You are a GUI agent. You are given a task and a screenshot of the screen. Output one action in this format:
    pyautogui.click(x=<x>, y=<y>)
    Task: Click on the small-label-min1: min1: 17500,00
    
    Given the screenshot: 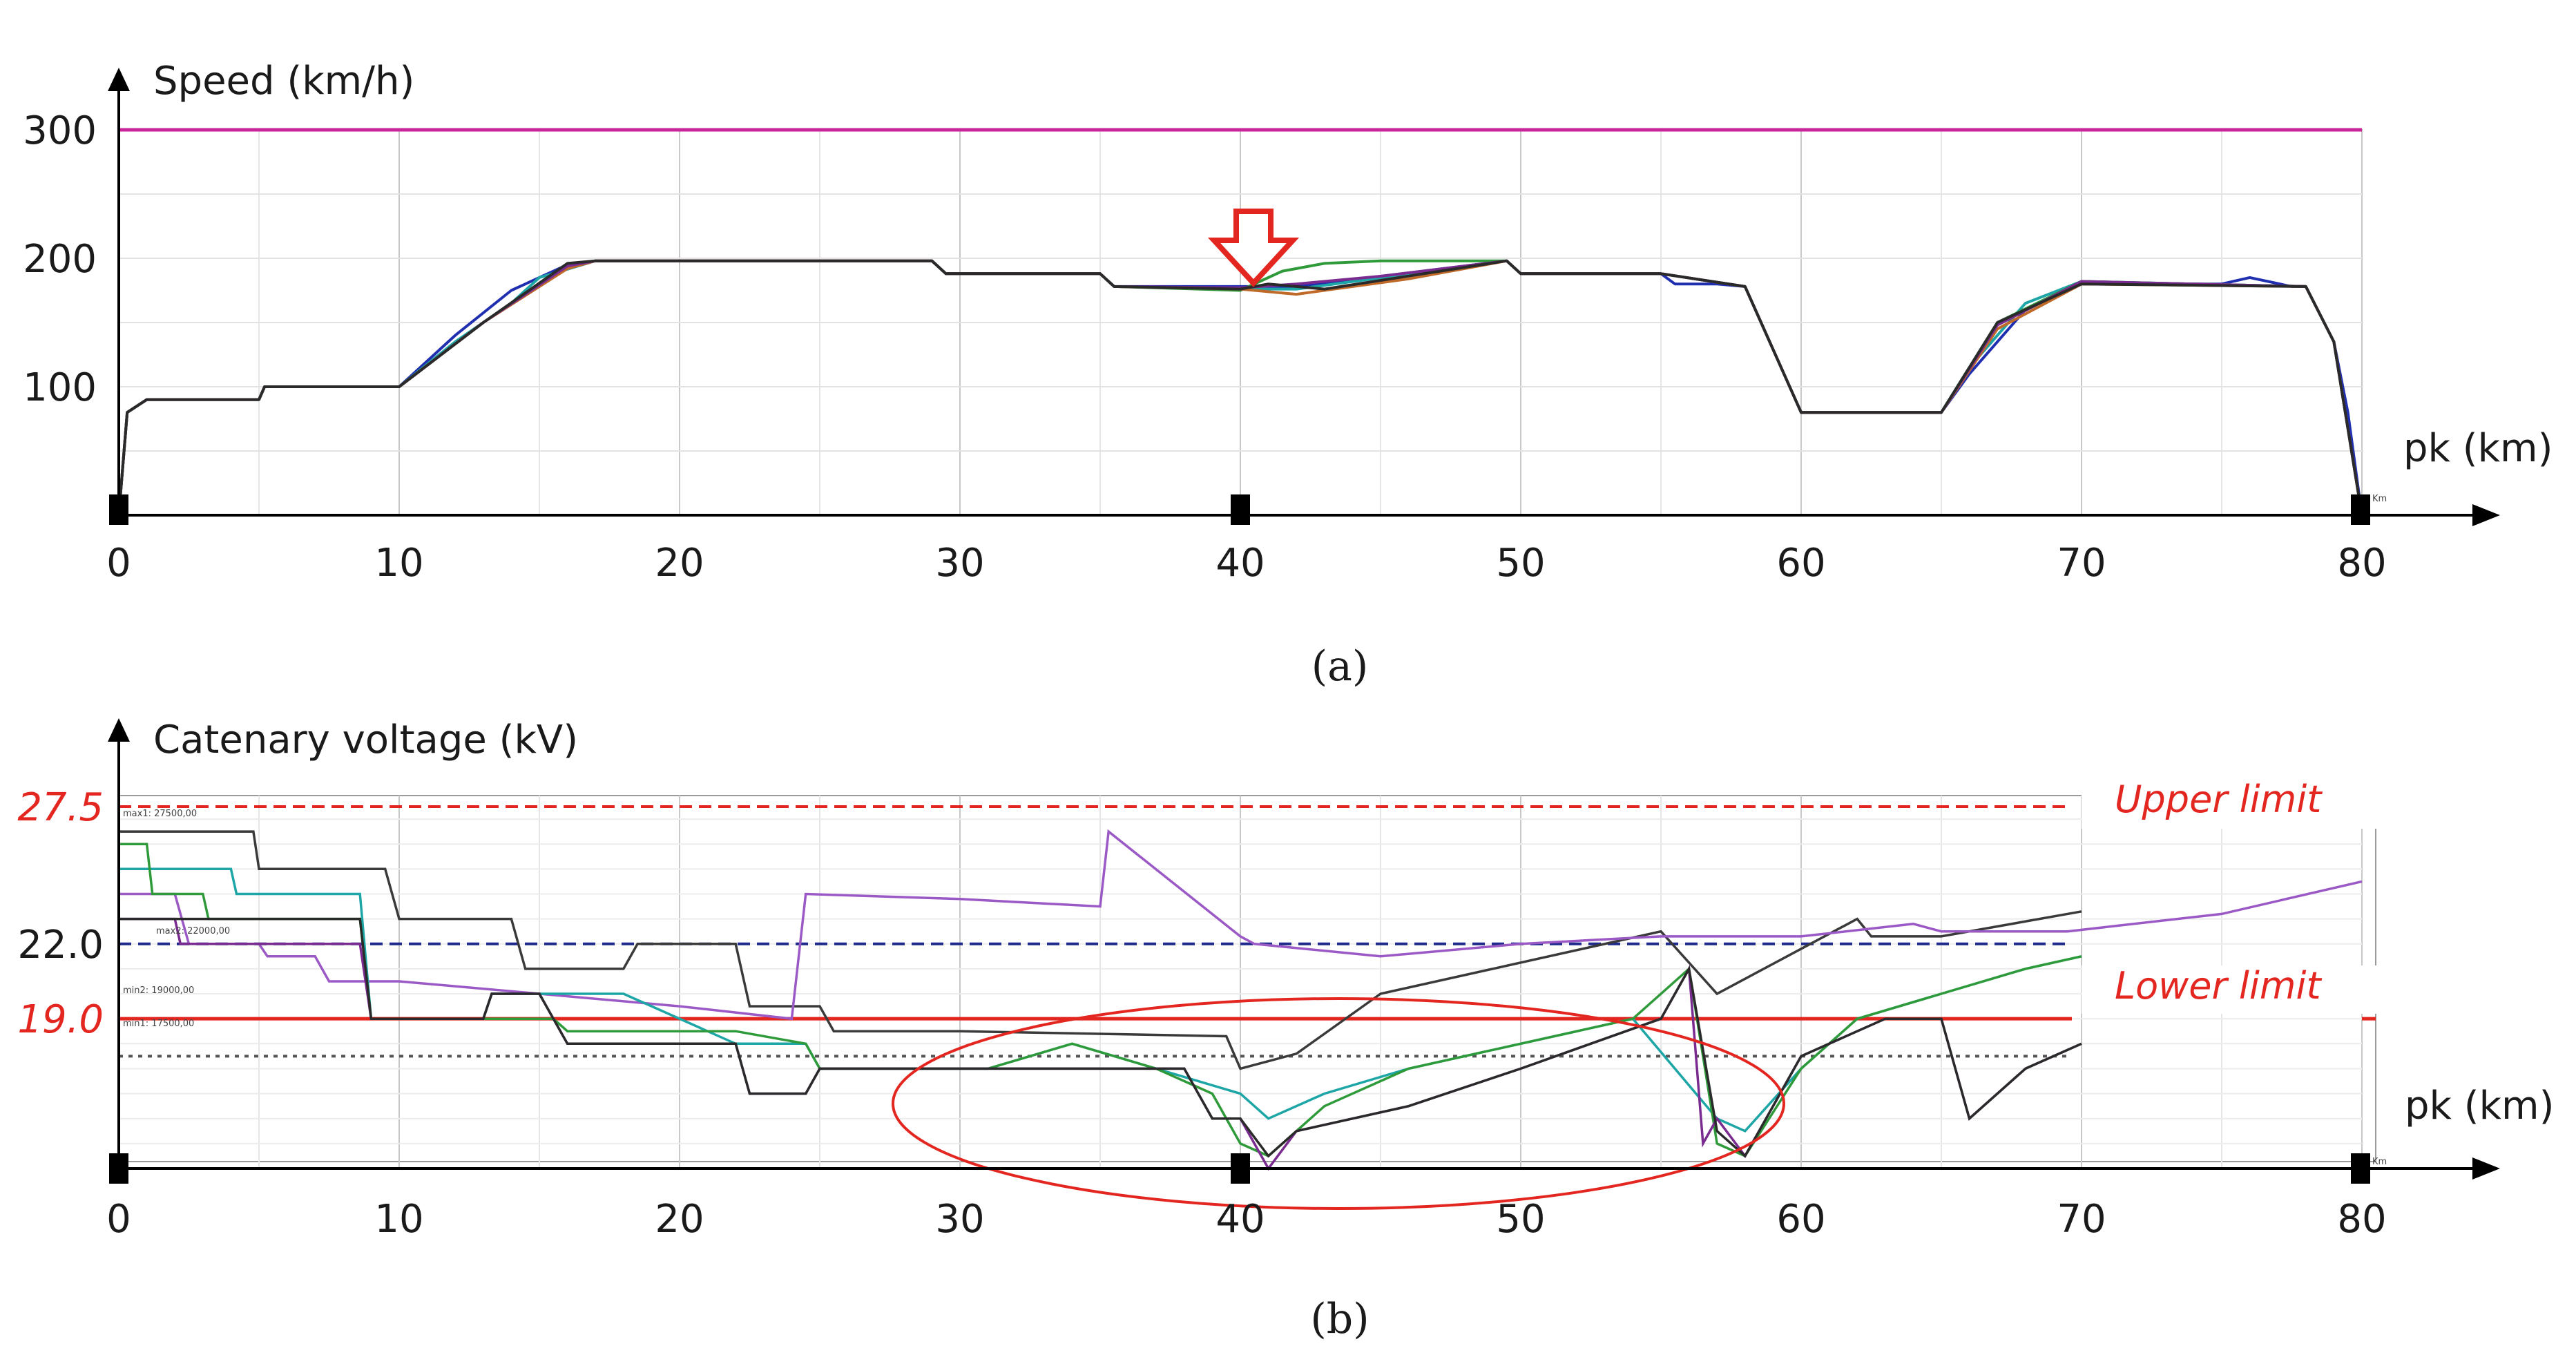 What is the action you would take?
    pyautogui.click(x=158, y=1024)
    